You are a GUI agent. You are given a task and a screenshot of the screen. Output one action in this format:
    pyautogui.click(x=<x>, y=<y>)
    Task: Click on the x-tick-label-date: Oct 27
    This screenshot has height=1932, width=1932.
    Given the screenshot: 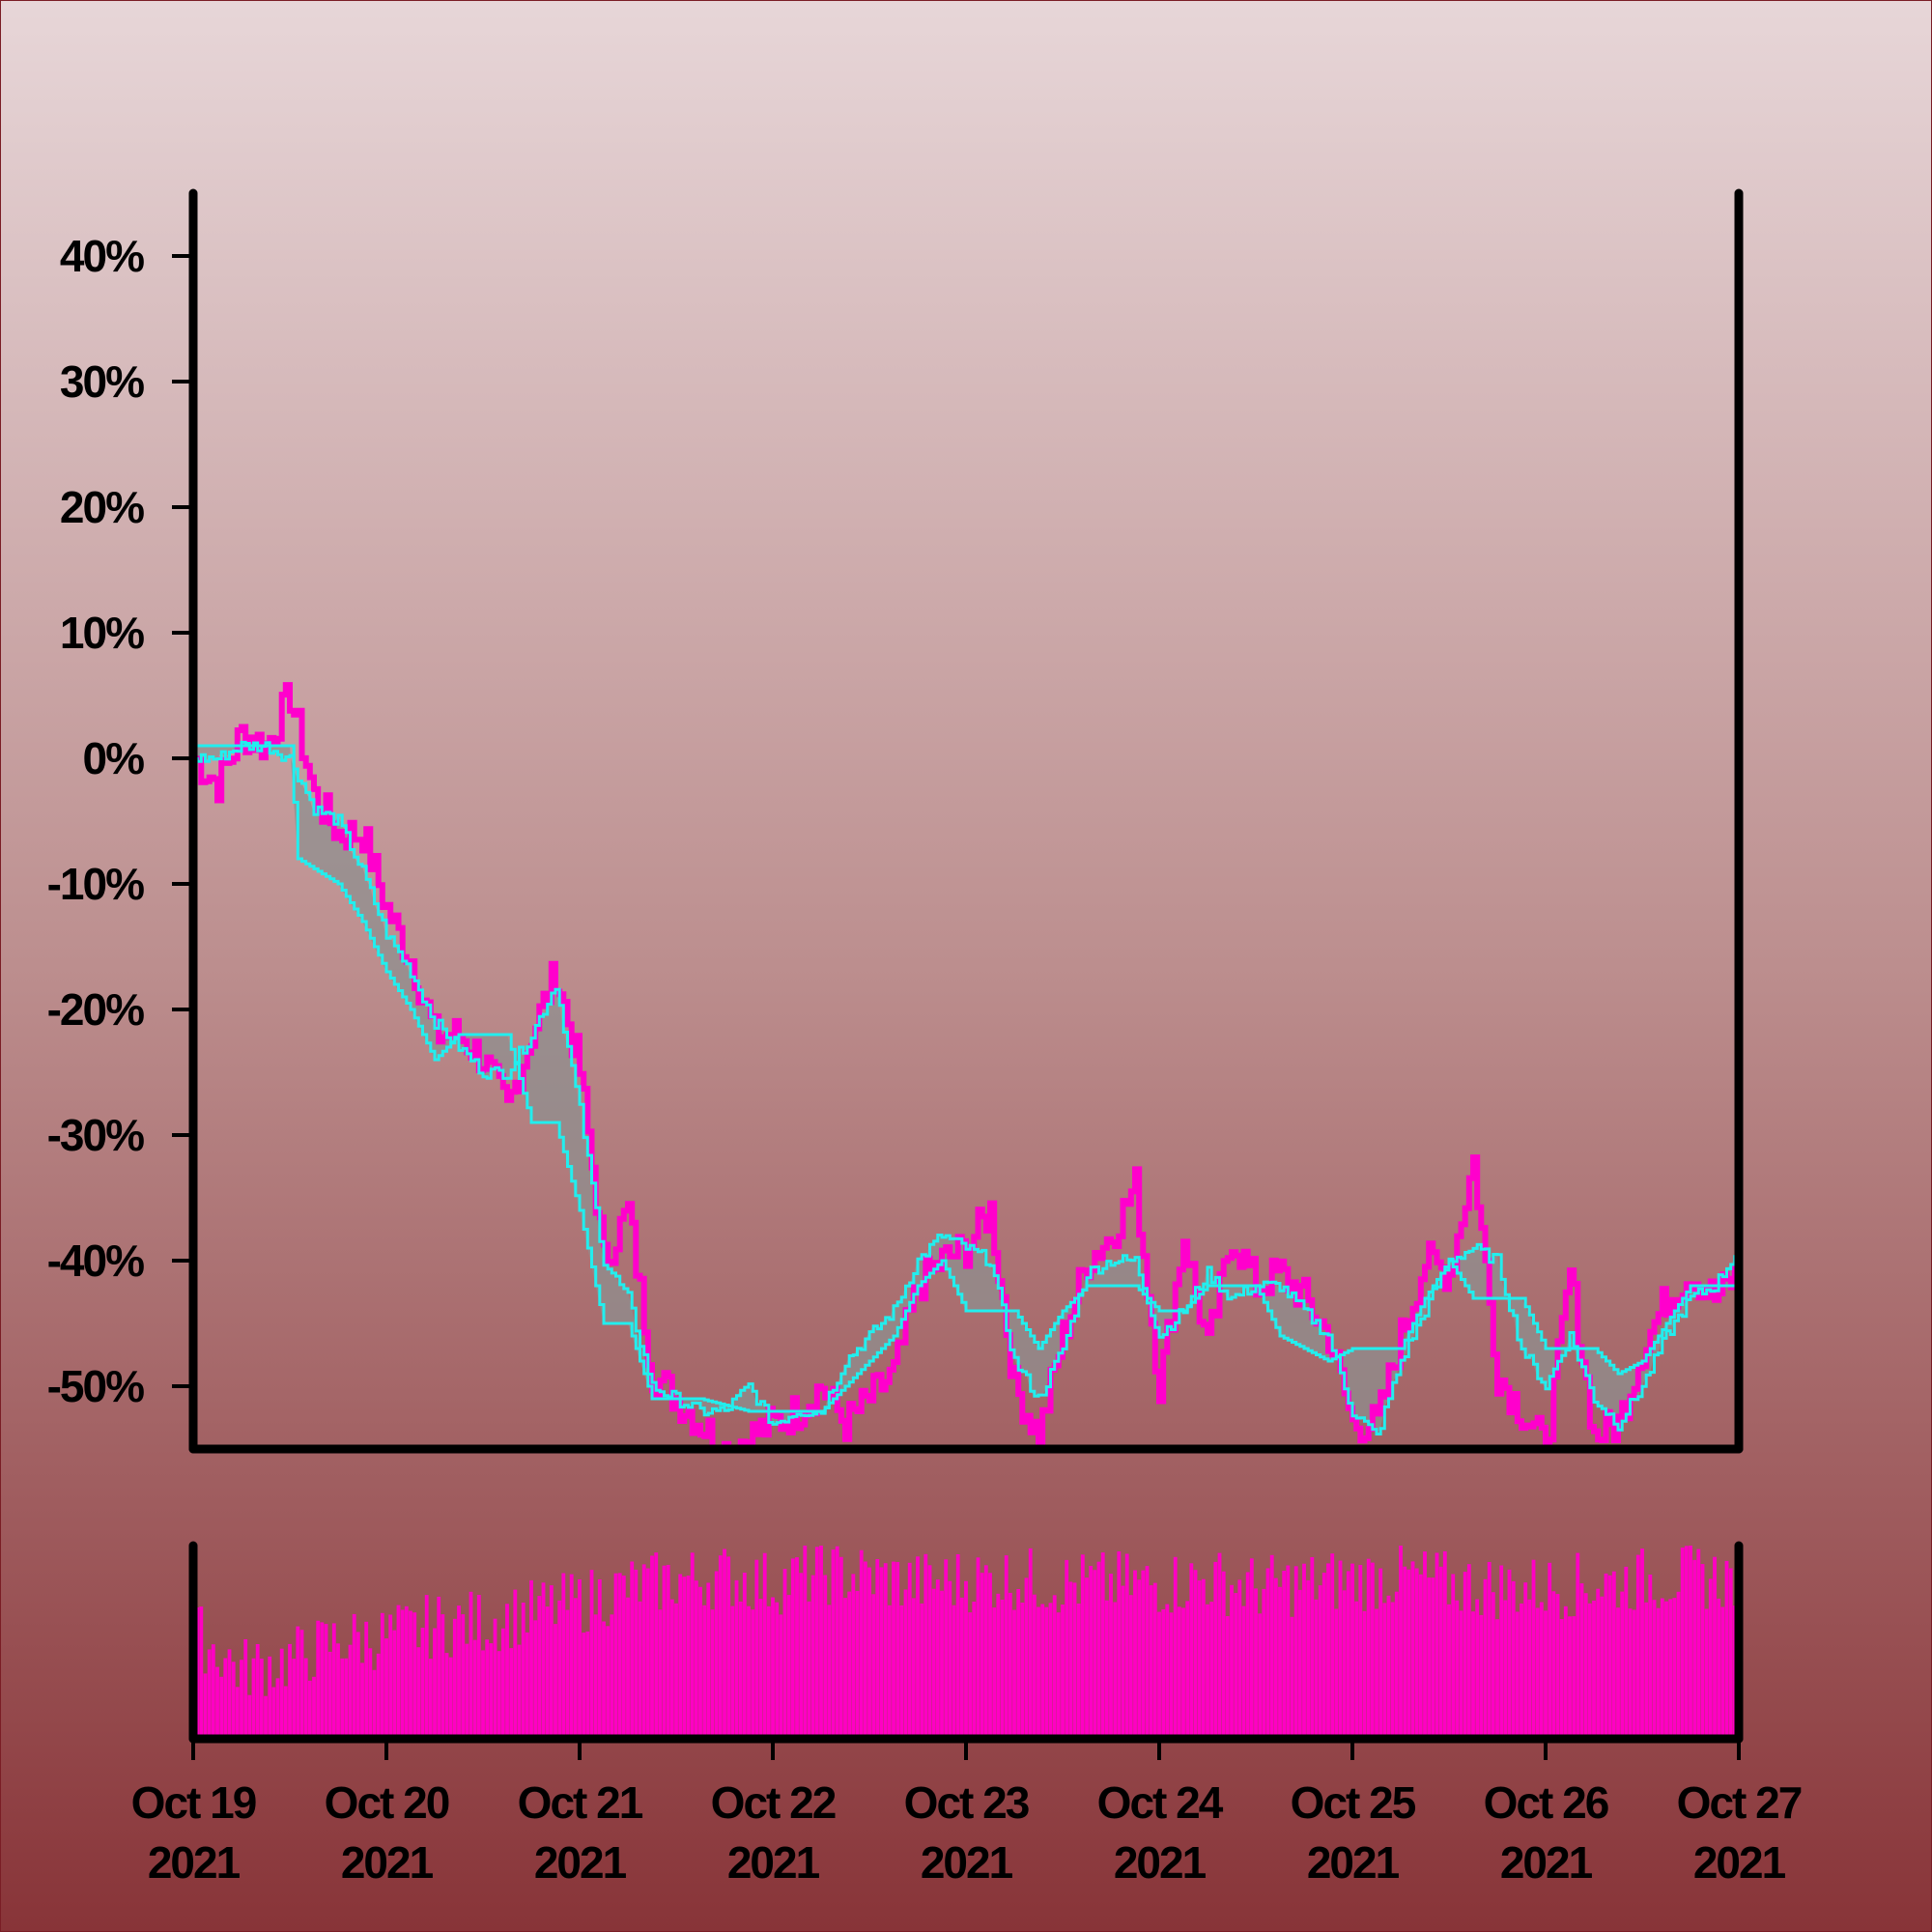 What is the action you would take?
    pyautogui.click(x=1739, y=1802)
    